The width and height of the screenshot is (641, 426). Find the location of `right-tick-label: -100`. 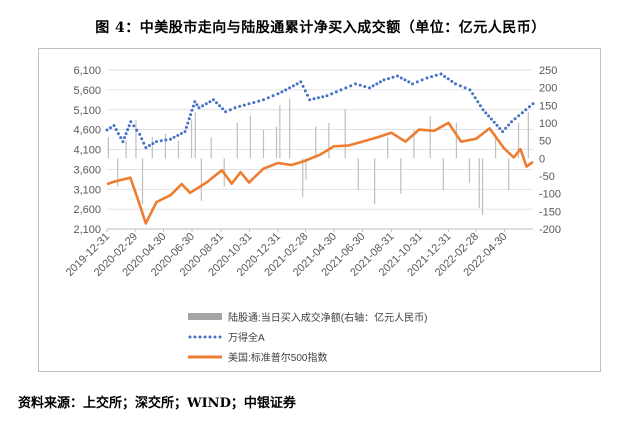

right-tick-label: -100 is located at coordinates (550, 195).